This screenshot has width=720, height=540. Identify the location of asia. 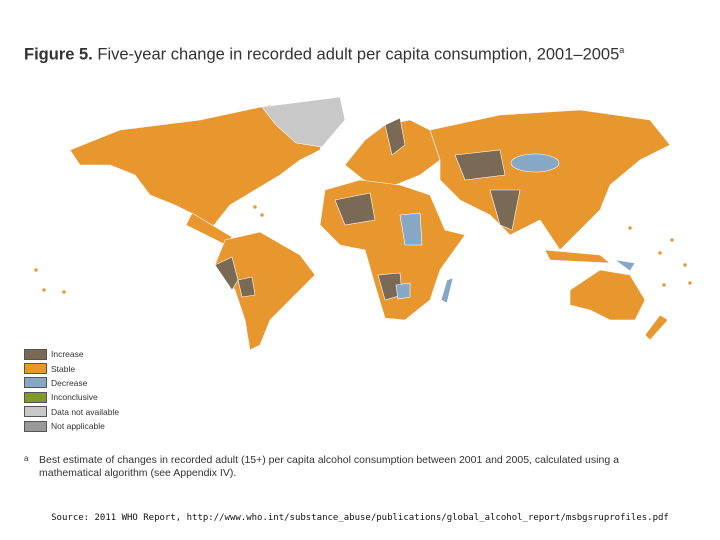
(550, 180).